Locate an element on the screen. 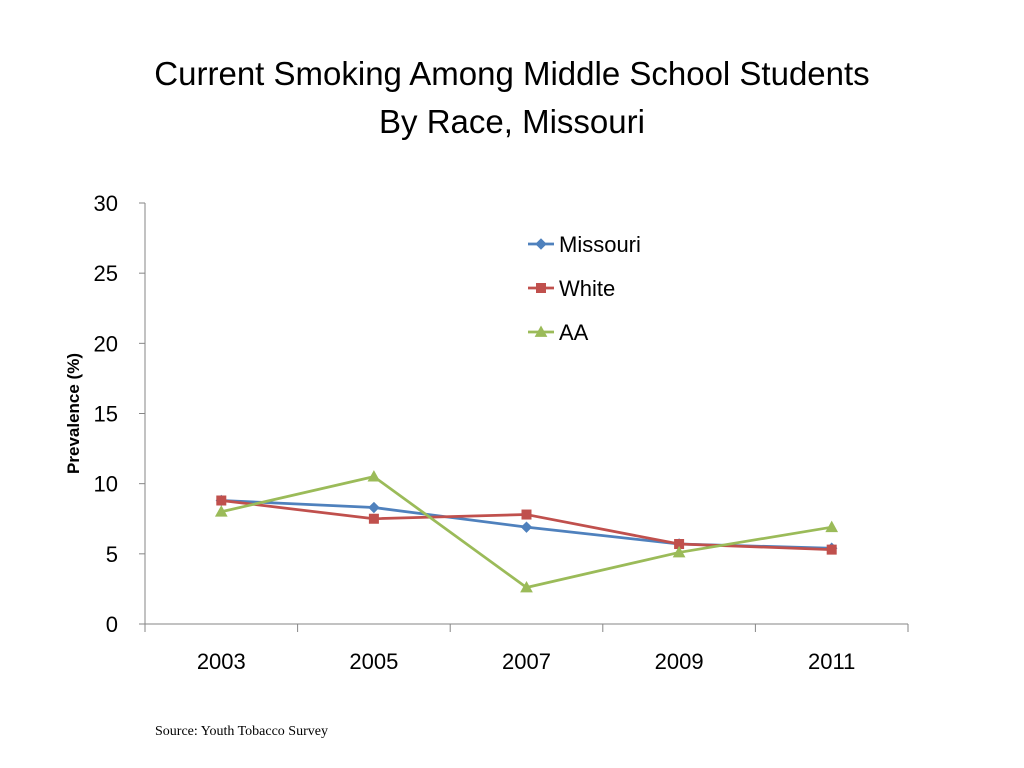  y-tick-label: 5 is located at coordinates (112, 554).